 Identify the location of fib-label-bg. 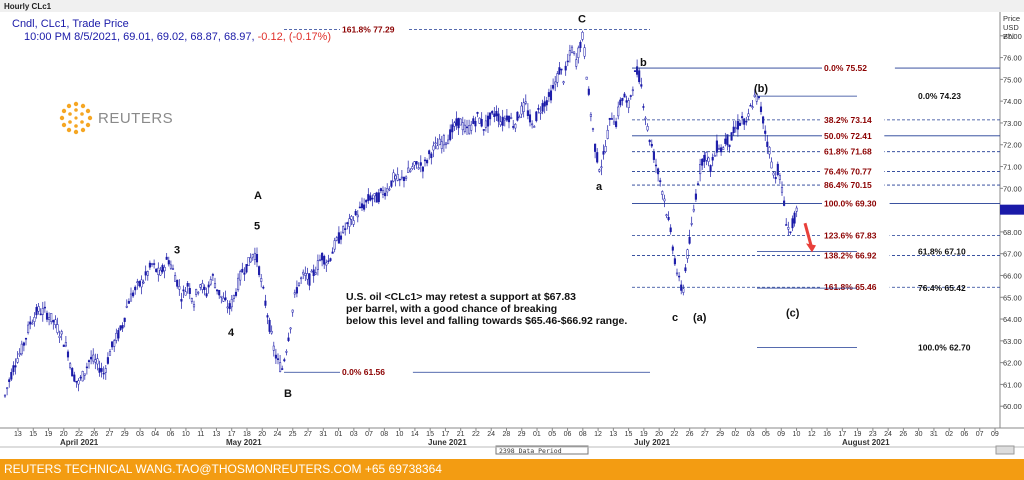
(853, 151).